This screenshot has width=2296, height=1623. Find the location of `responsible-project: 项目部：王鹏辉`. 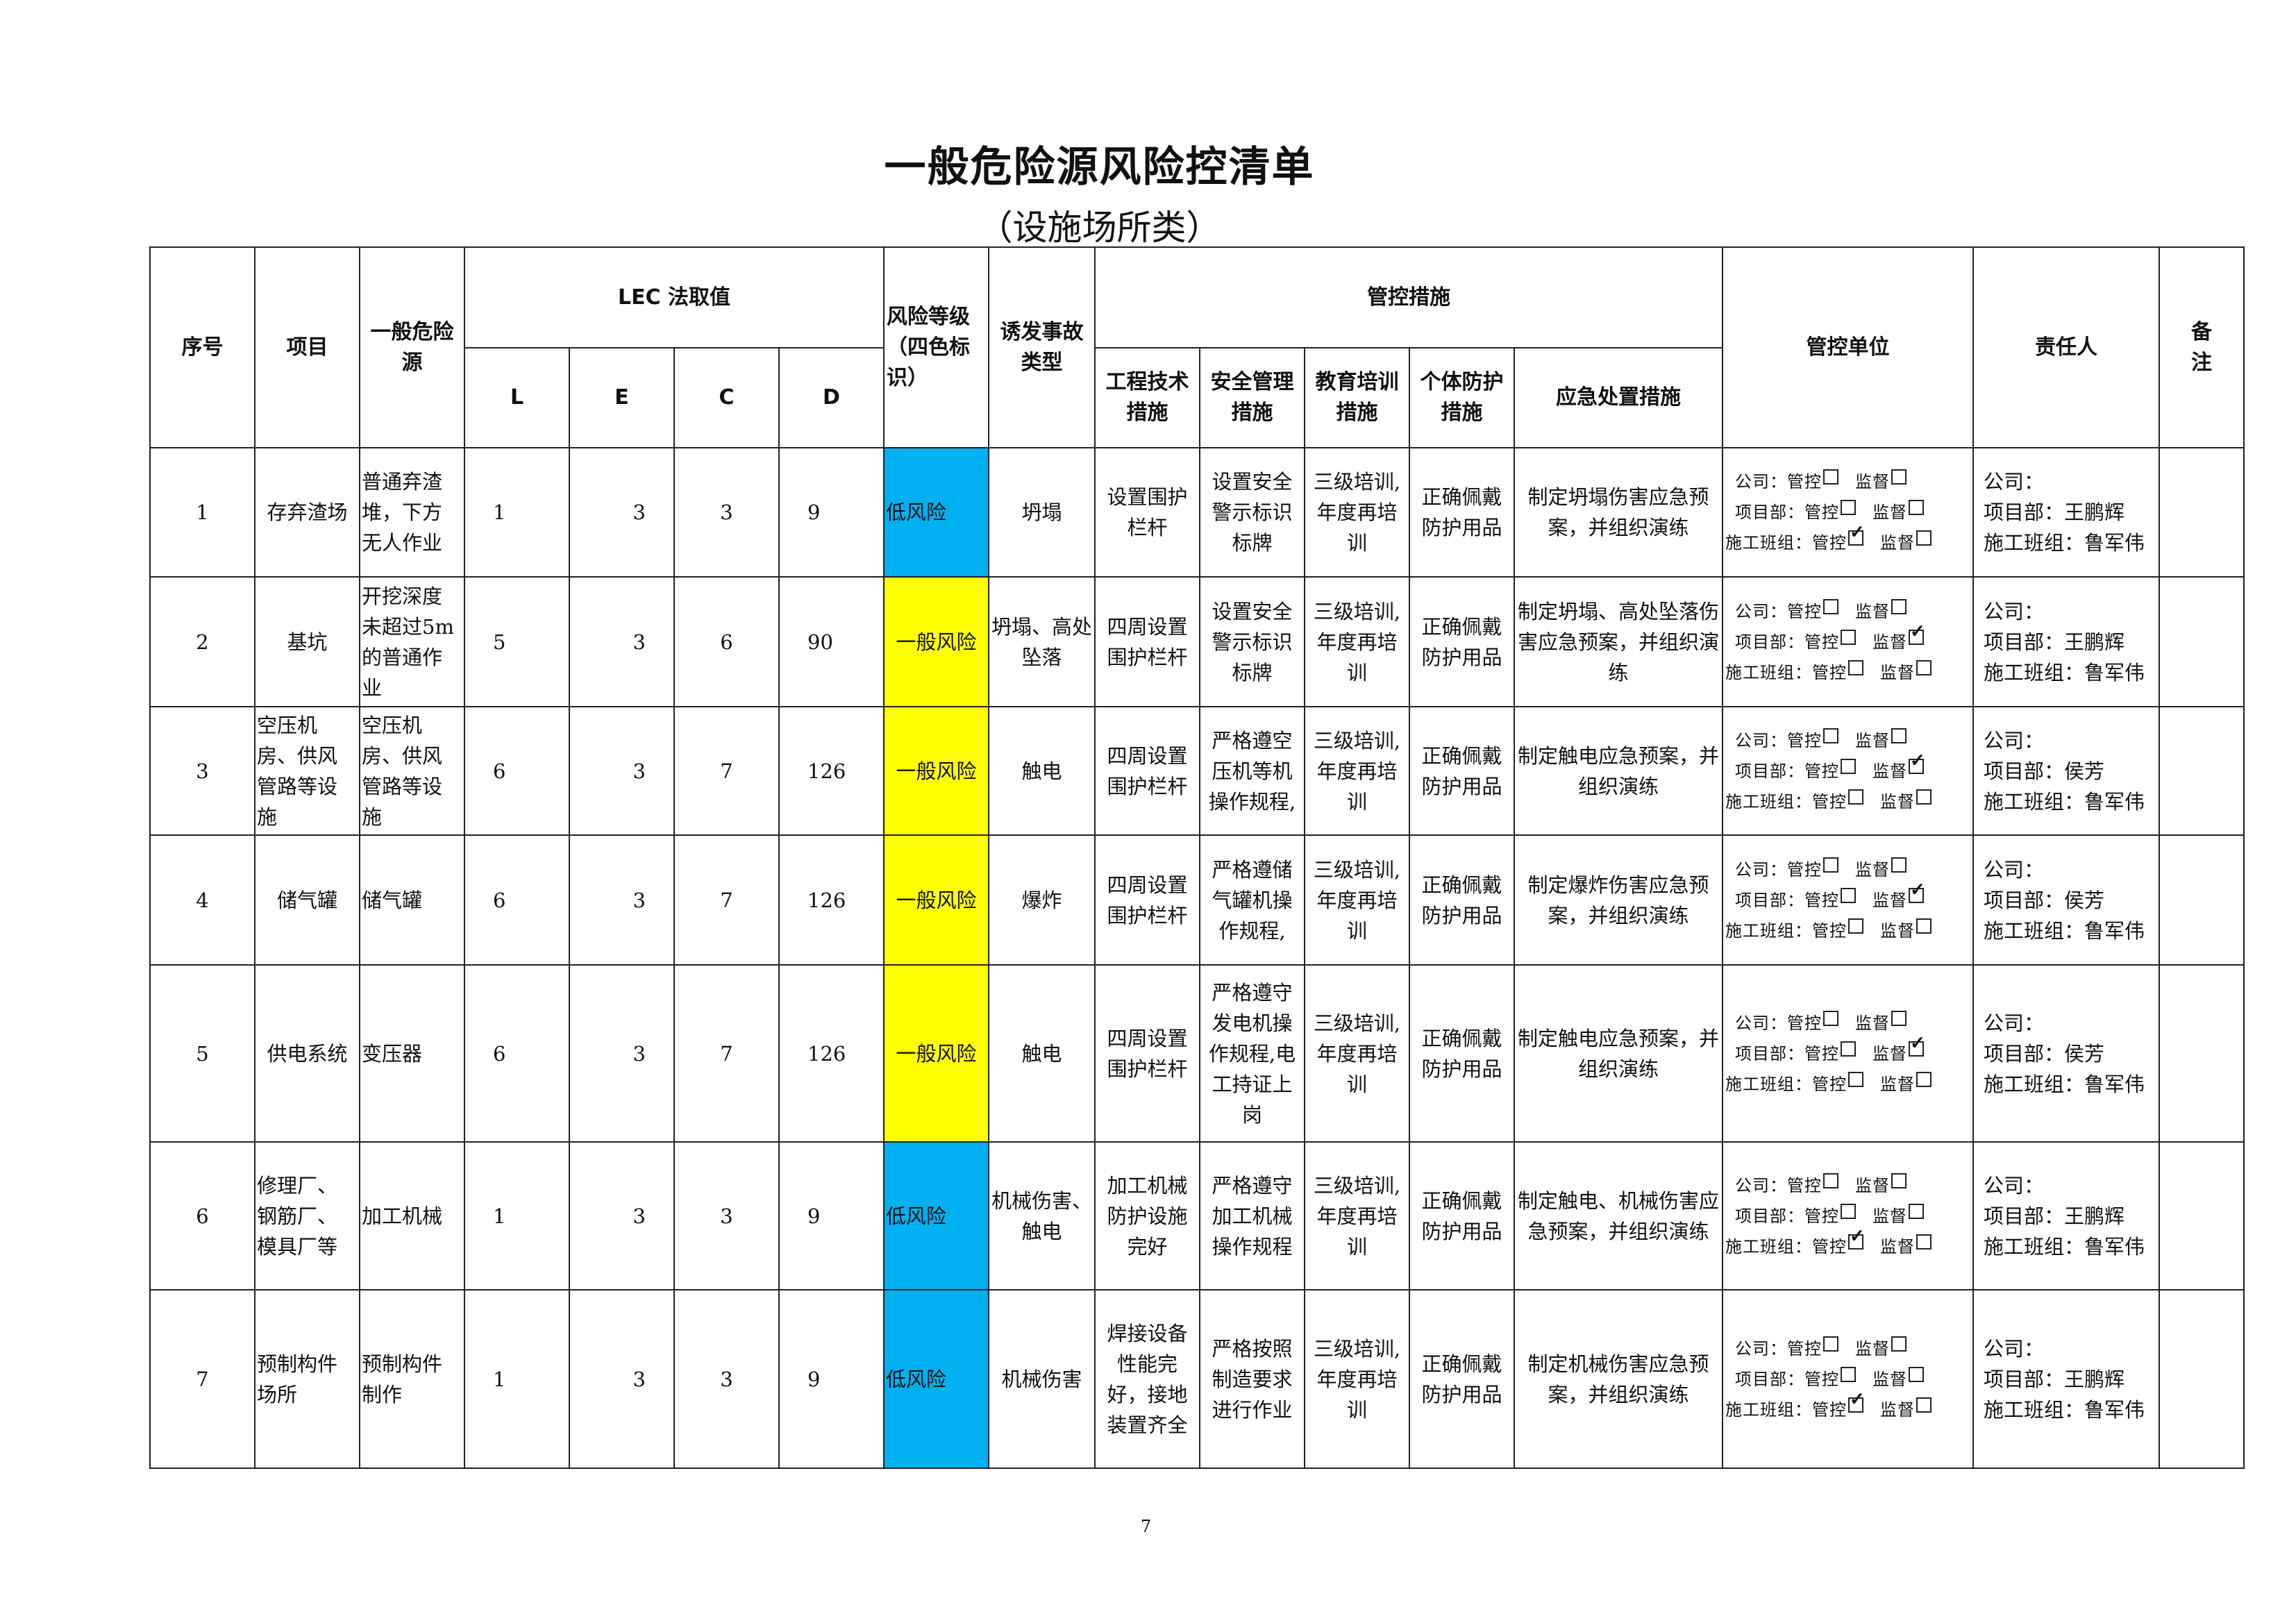

responsible-project: 项目部：王鹏辉 is located at coordinates (2054, 1216).